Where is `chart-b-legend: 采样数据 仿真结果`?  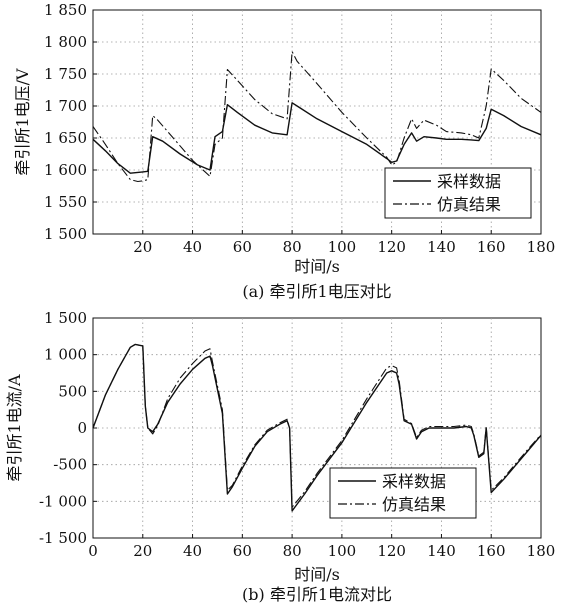
chart-b-legend: 采样数据 仿真结果 is located at coordinates (403, 493).